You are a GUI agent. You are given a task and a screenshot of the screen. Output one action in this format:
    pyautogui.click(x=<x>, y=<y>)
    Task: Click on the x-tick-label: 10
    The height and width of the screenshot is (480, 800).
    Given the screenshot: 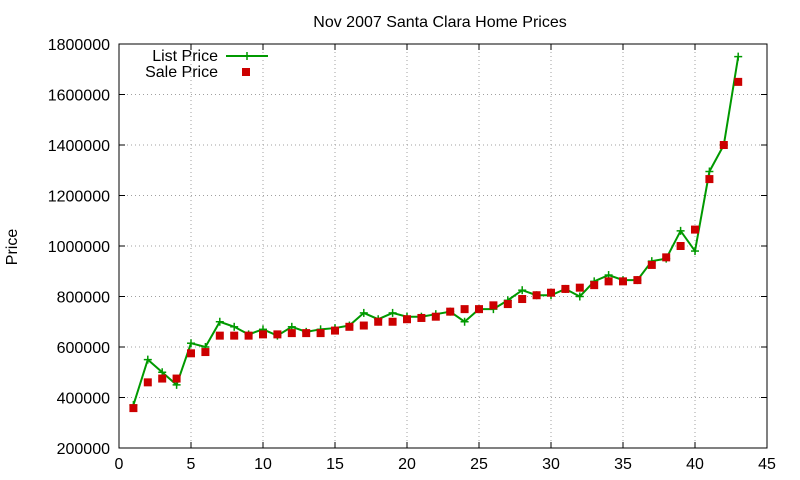 What is the action you would take?
    pyautogui.click(x=263, y=464)
    